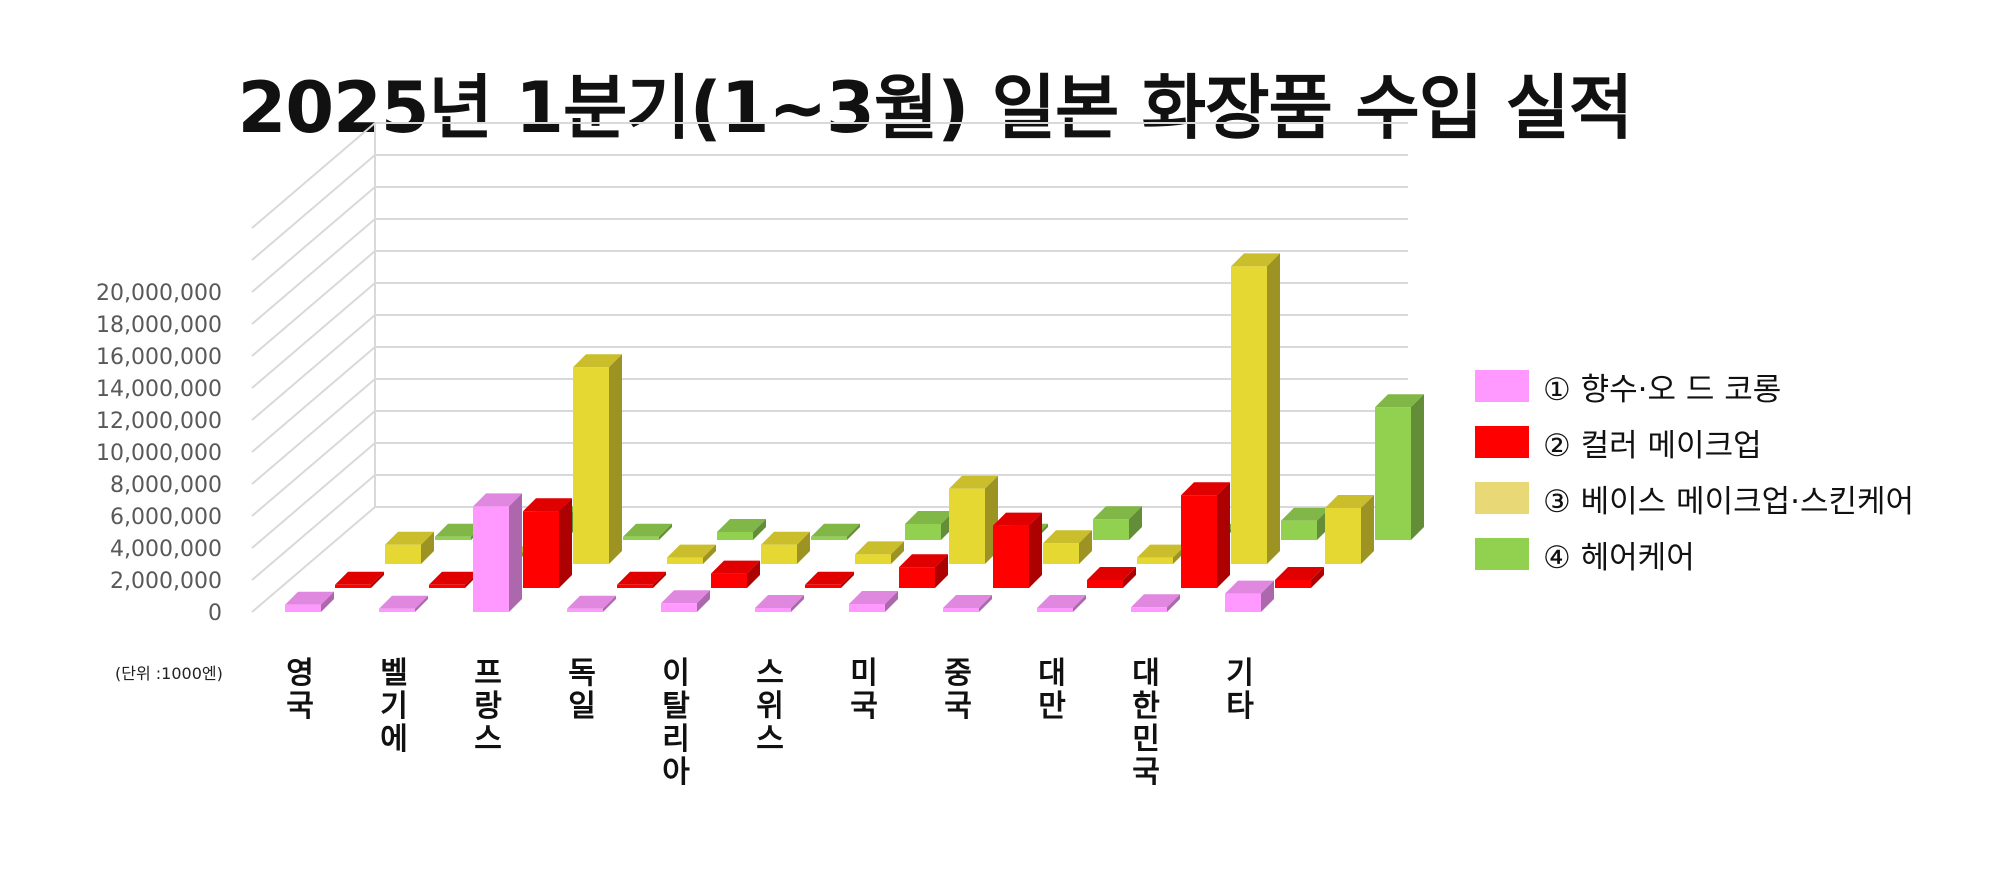  Describe the element at coordinates (159, 325) in the screenshot. I see `y-tick-label: 18,000,000` at that location.